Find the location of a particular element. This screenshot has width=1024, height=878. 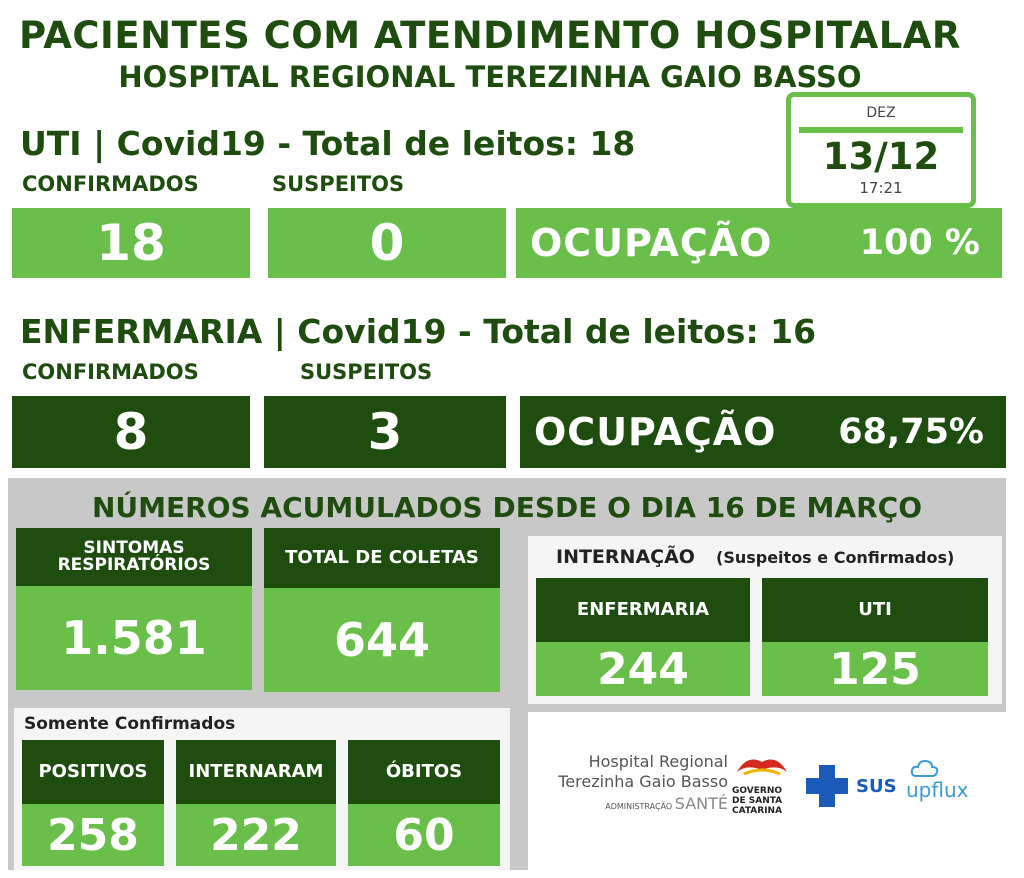

upflux-text: upflux is located at coordinates (937, 790).